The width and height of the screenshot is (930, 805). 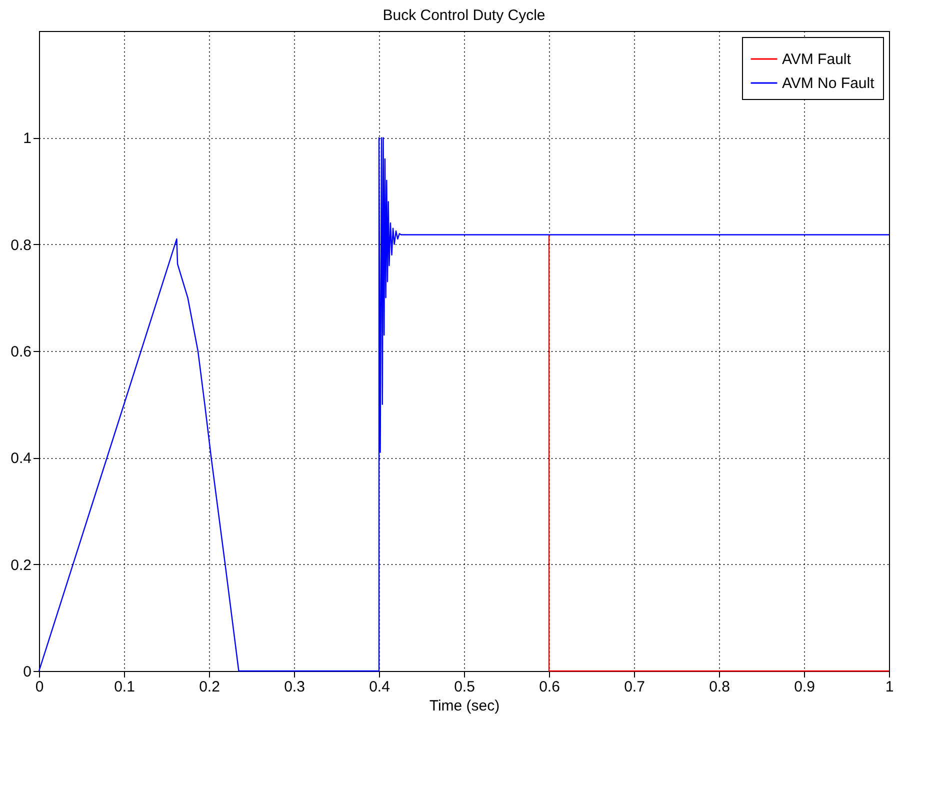 What do you see at coordinates (209, 687) in the screenshot?
I see `x-tick-label: 0.2` at bounding box center [209, 687].